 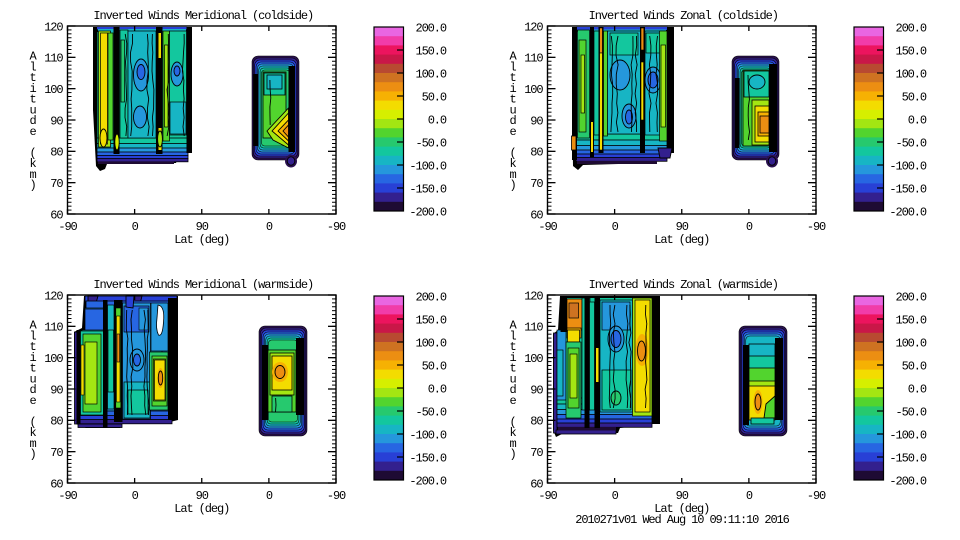 What do you see at coordinates (908, 167) in the screenshot?
I see `svg-text: -100.0` at bounding box center [908, 167].